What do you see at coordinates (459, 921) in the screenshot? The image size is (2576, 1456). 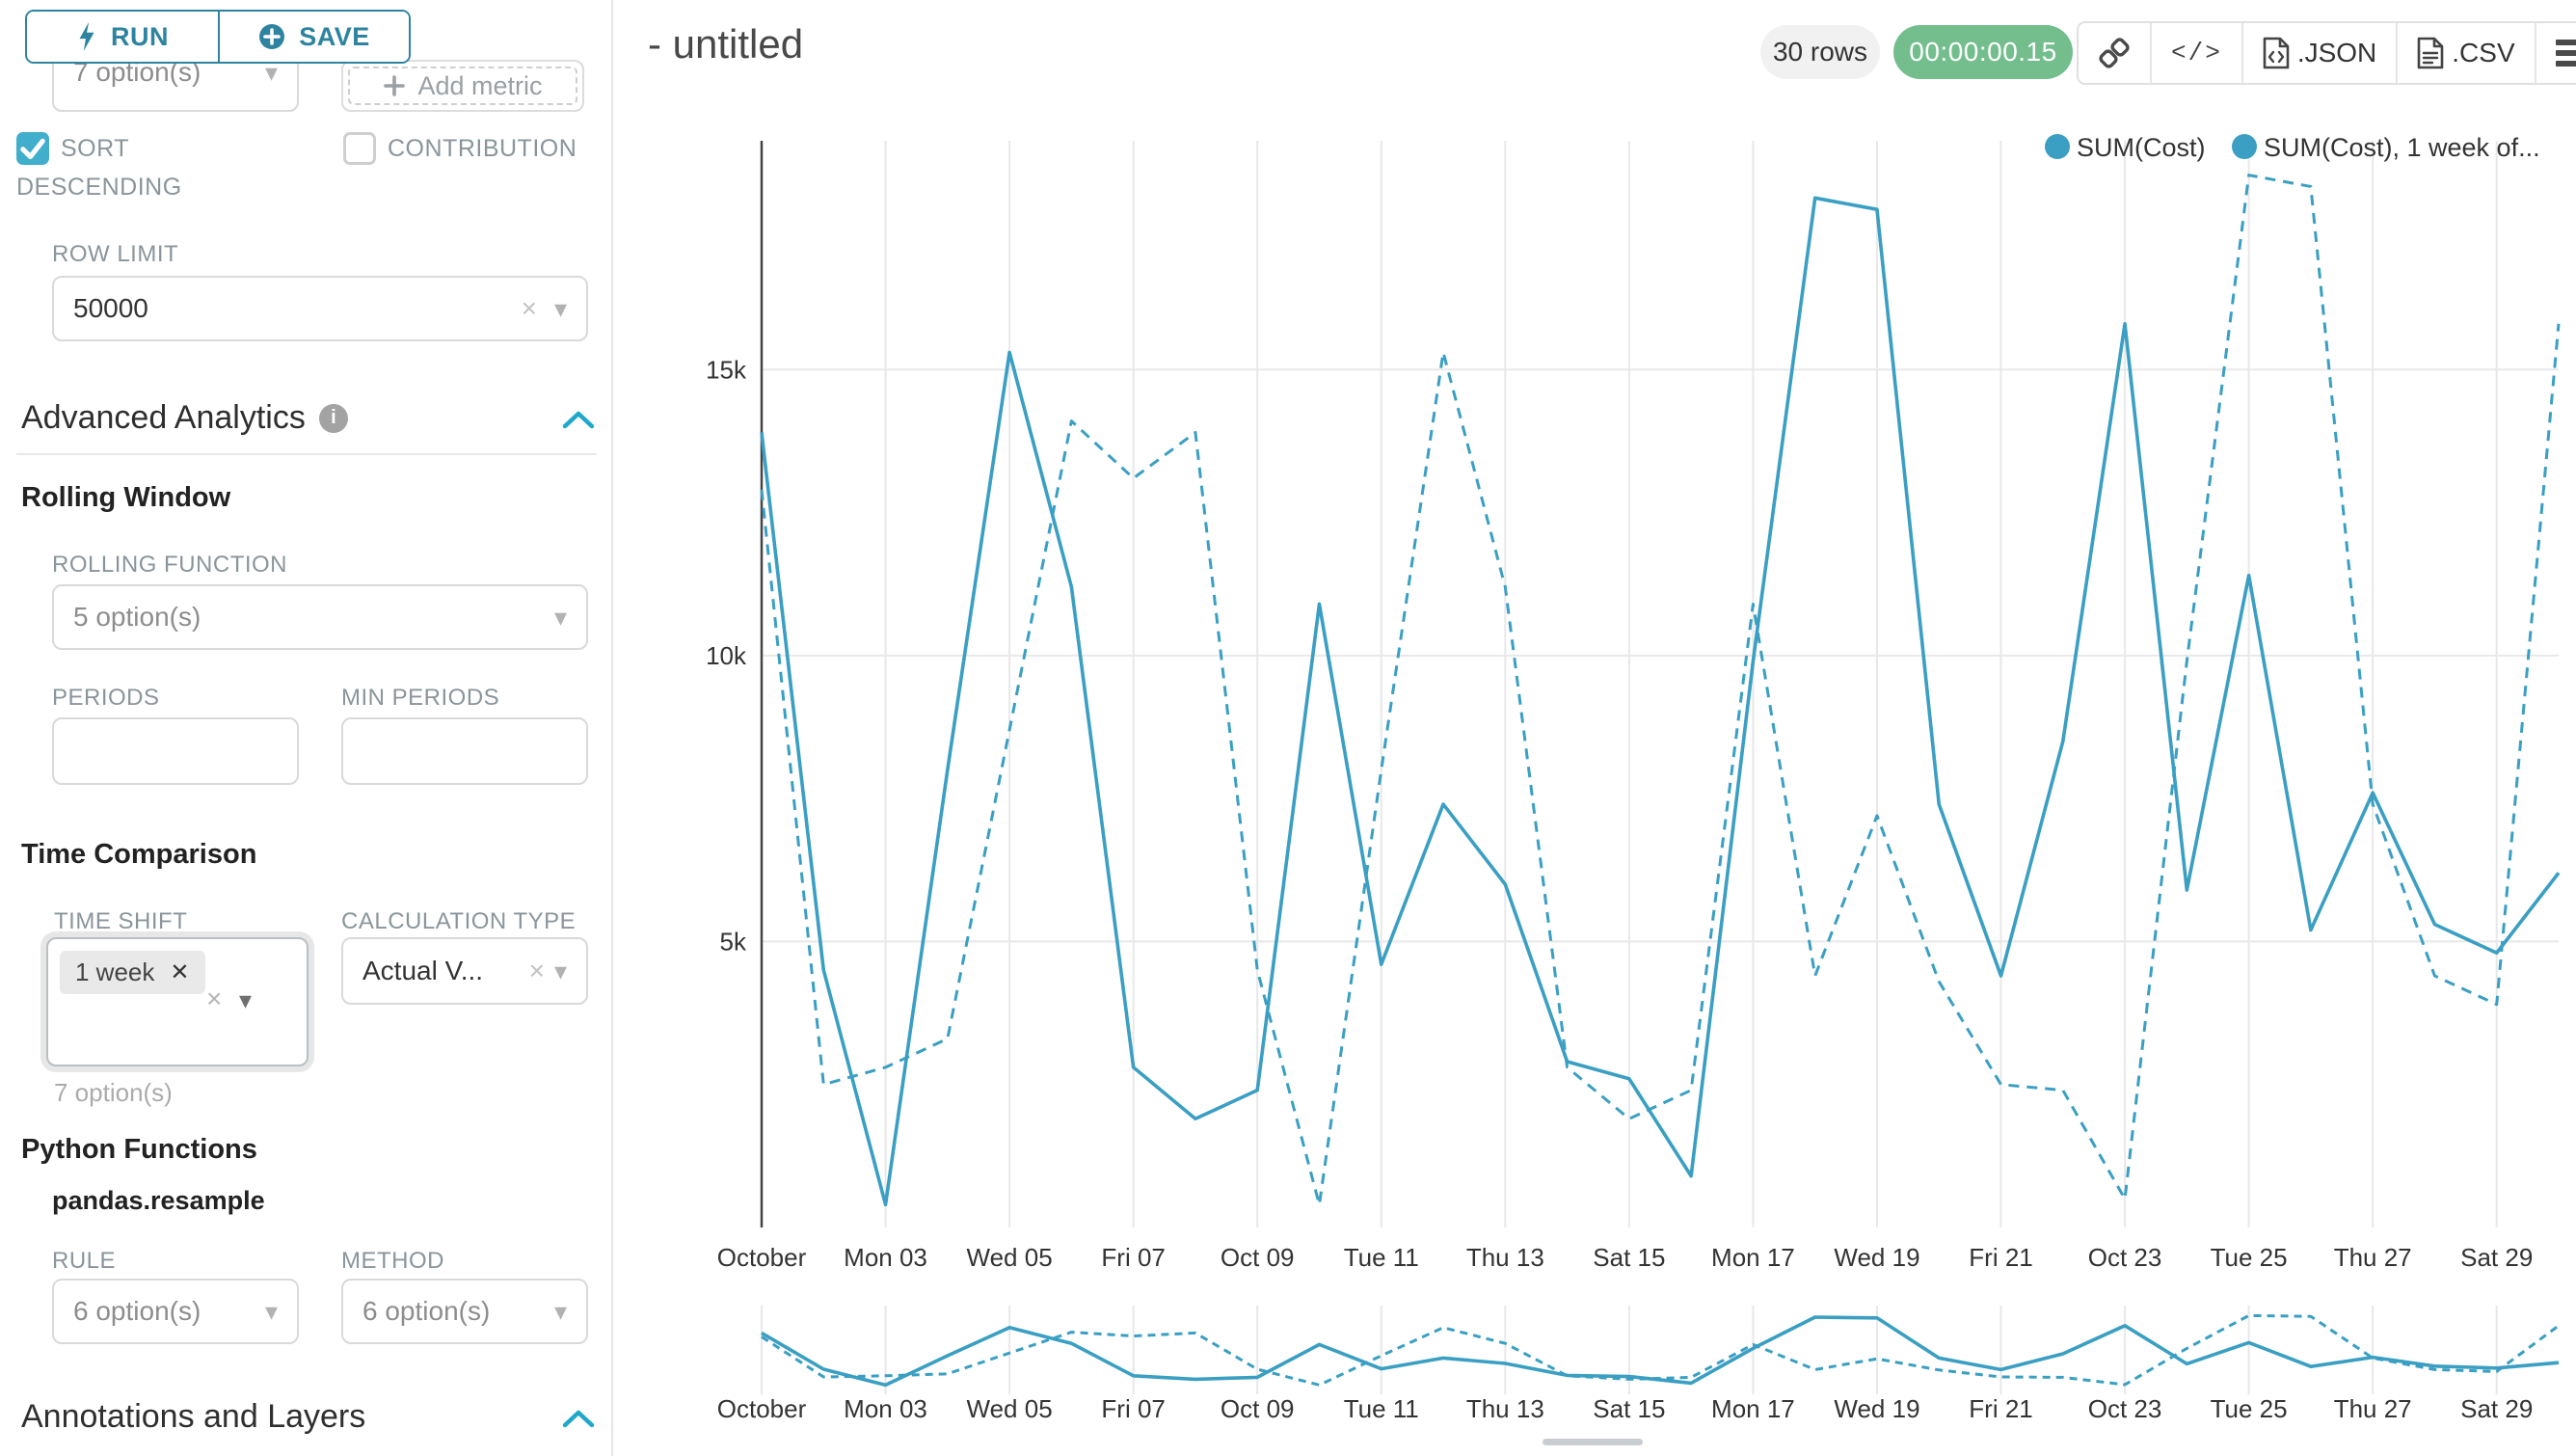 I see `calculation-type-label: CALCULATION TYPE` at bounding box center [459, 921].